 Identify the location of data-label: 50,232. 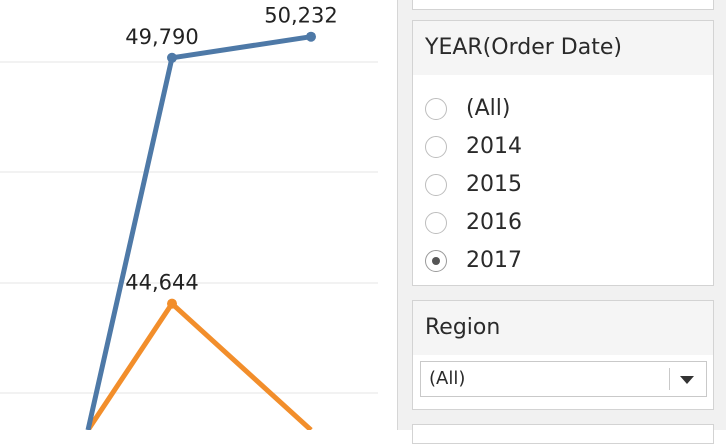
(300, 16).